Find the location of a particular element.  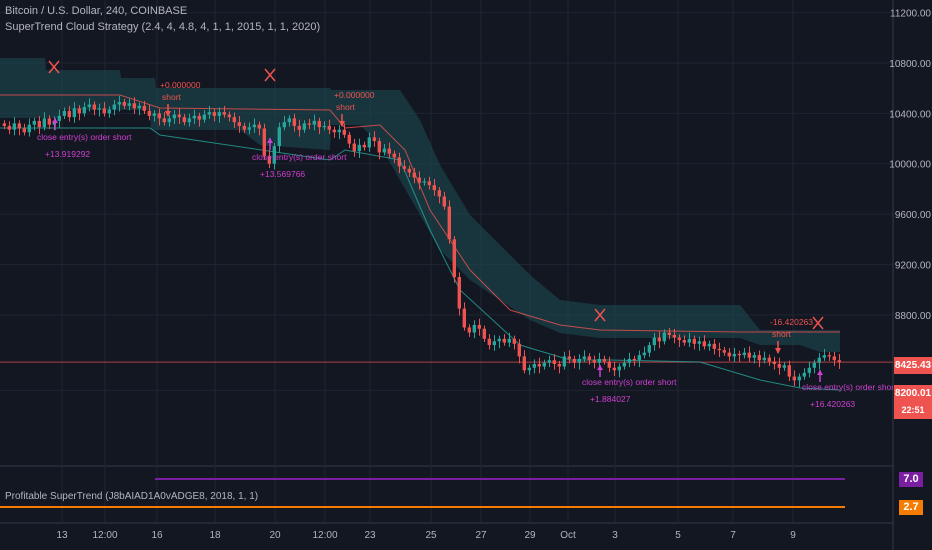

time-tick-label: 7 is located at coordinates (733, 535).